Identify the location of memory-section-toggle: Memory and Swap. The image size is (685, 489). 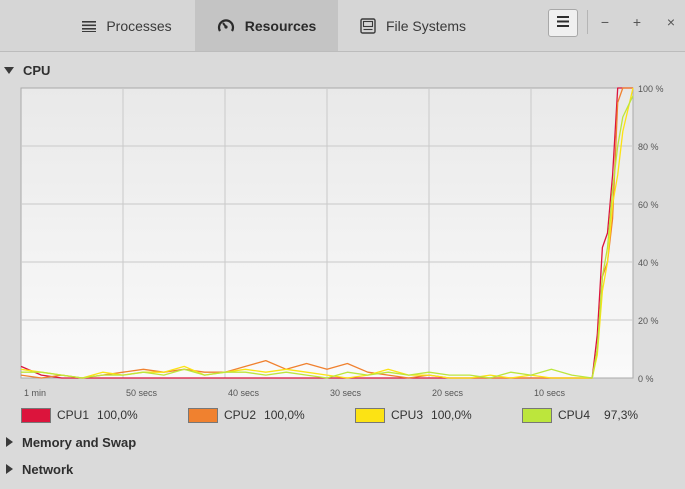
(68, 442).